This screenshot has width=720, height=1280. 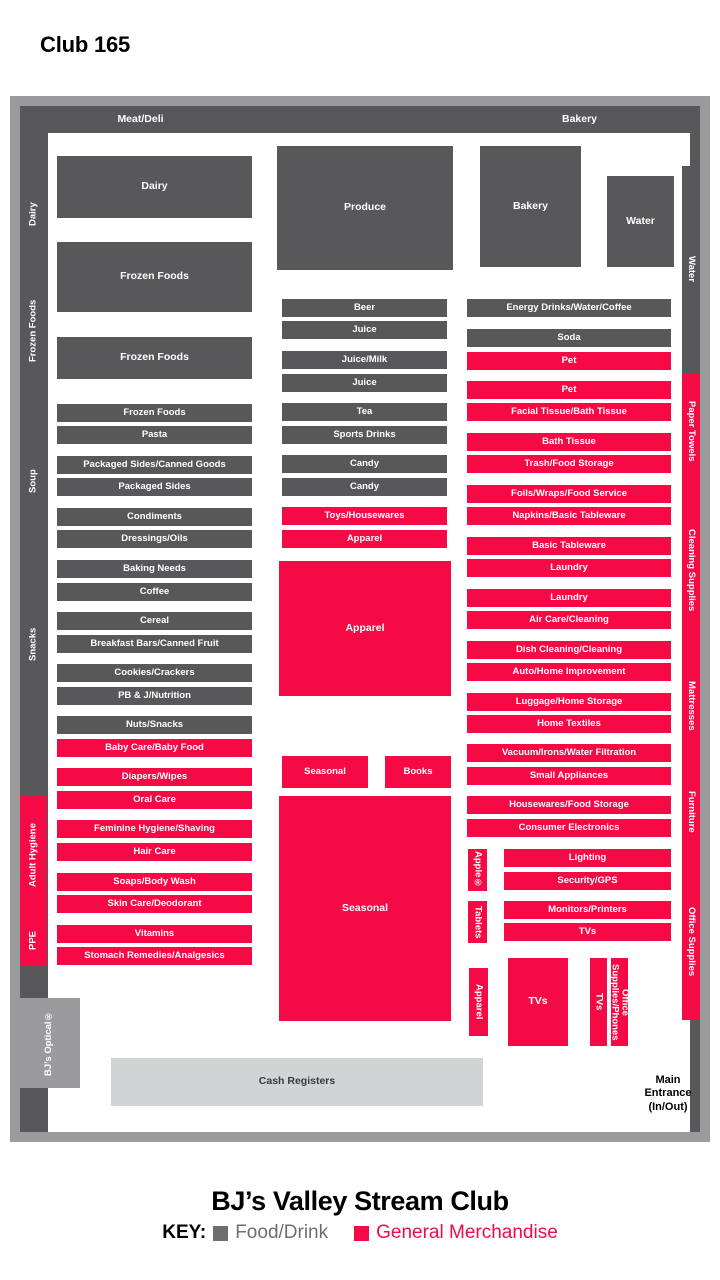 I want to click on sidebar-left-frozen-foods: Frozen Foods, so click(x=33, y=331).